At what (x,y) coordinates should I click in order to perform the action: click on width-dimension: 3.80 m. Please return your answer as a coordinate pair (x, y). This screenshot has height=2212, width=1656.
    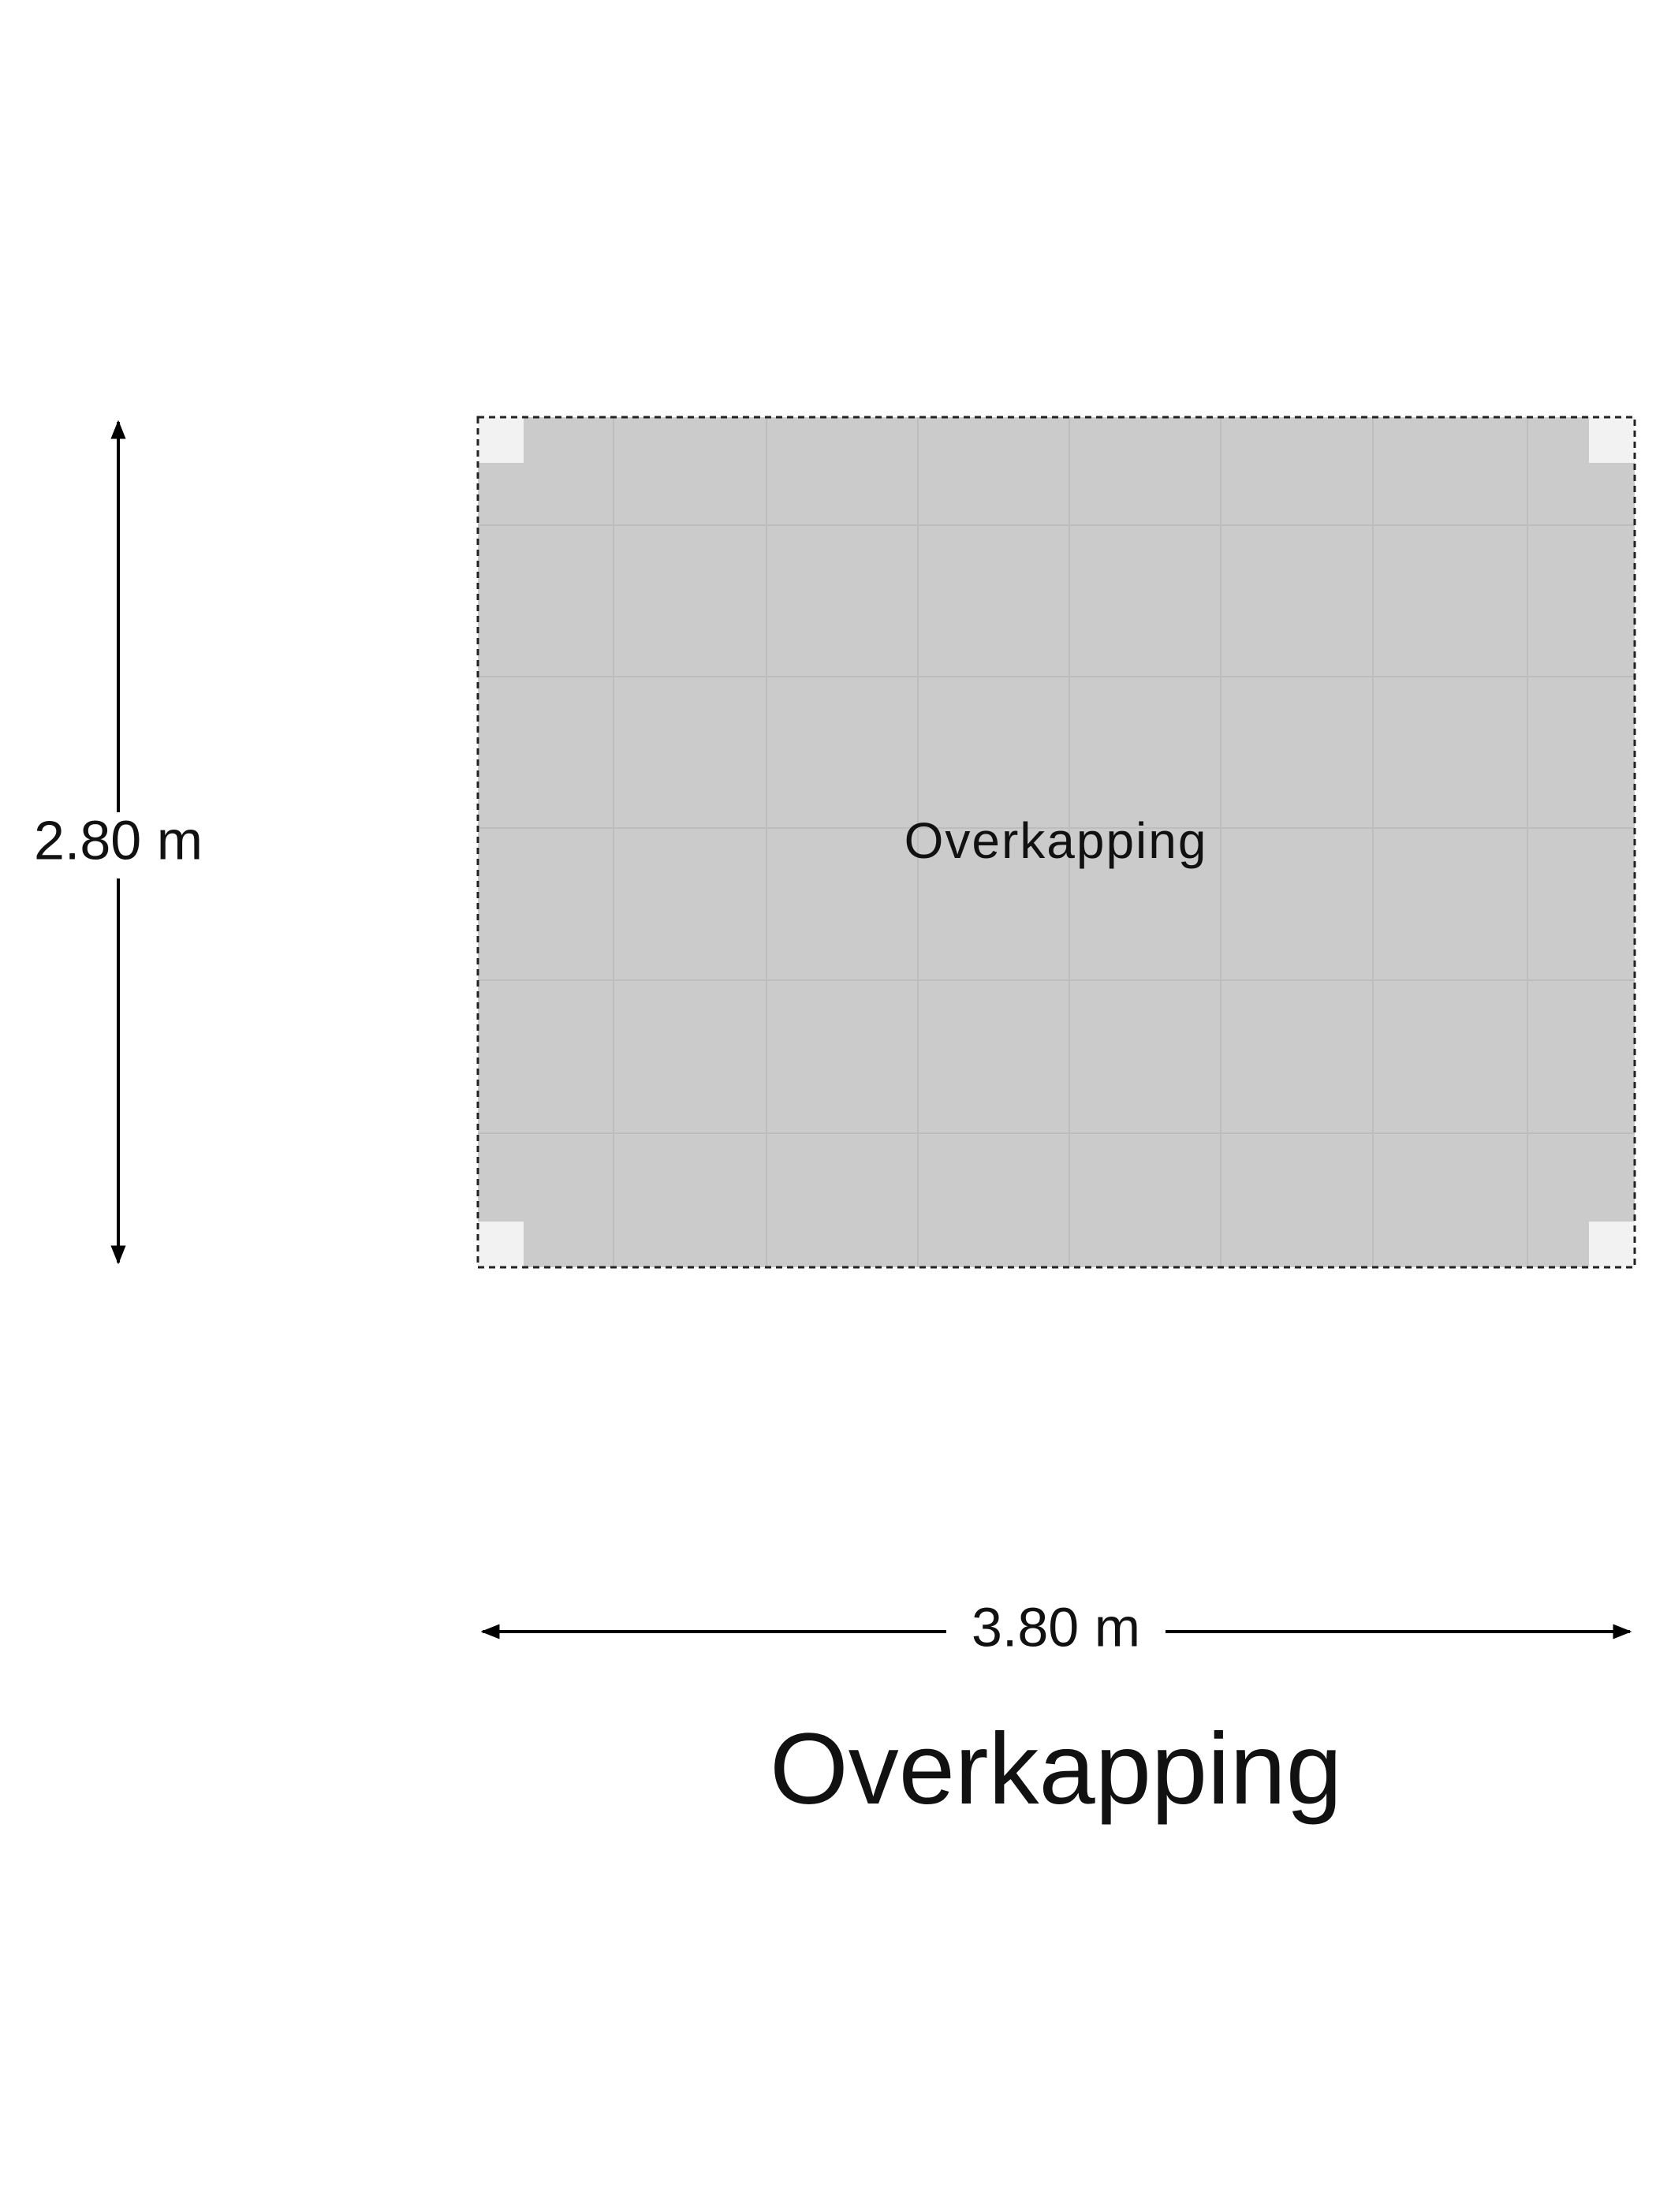
    Looking at the image, I should click on (1056, 1630).